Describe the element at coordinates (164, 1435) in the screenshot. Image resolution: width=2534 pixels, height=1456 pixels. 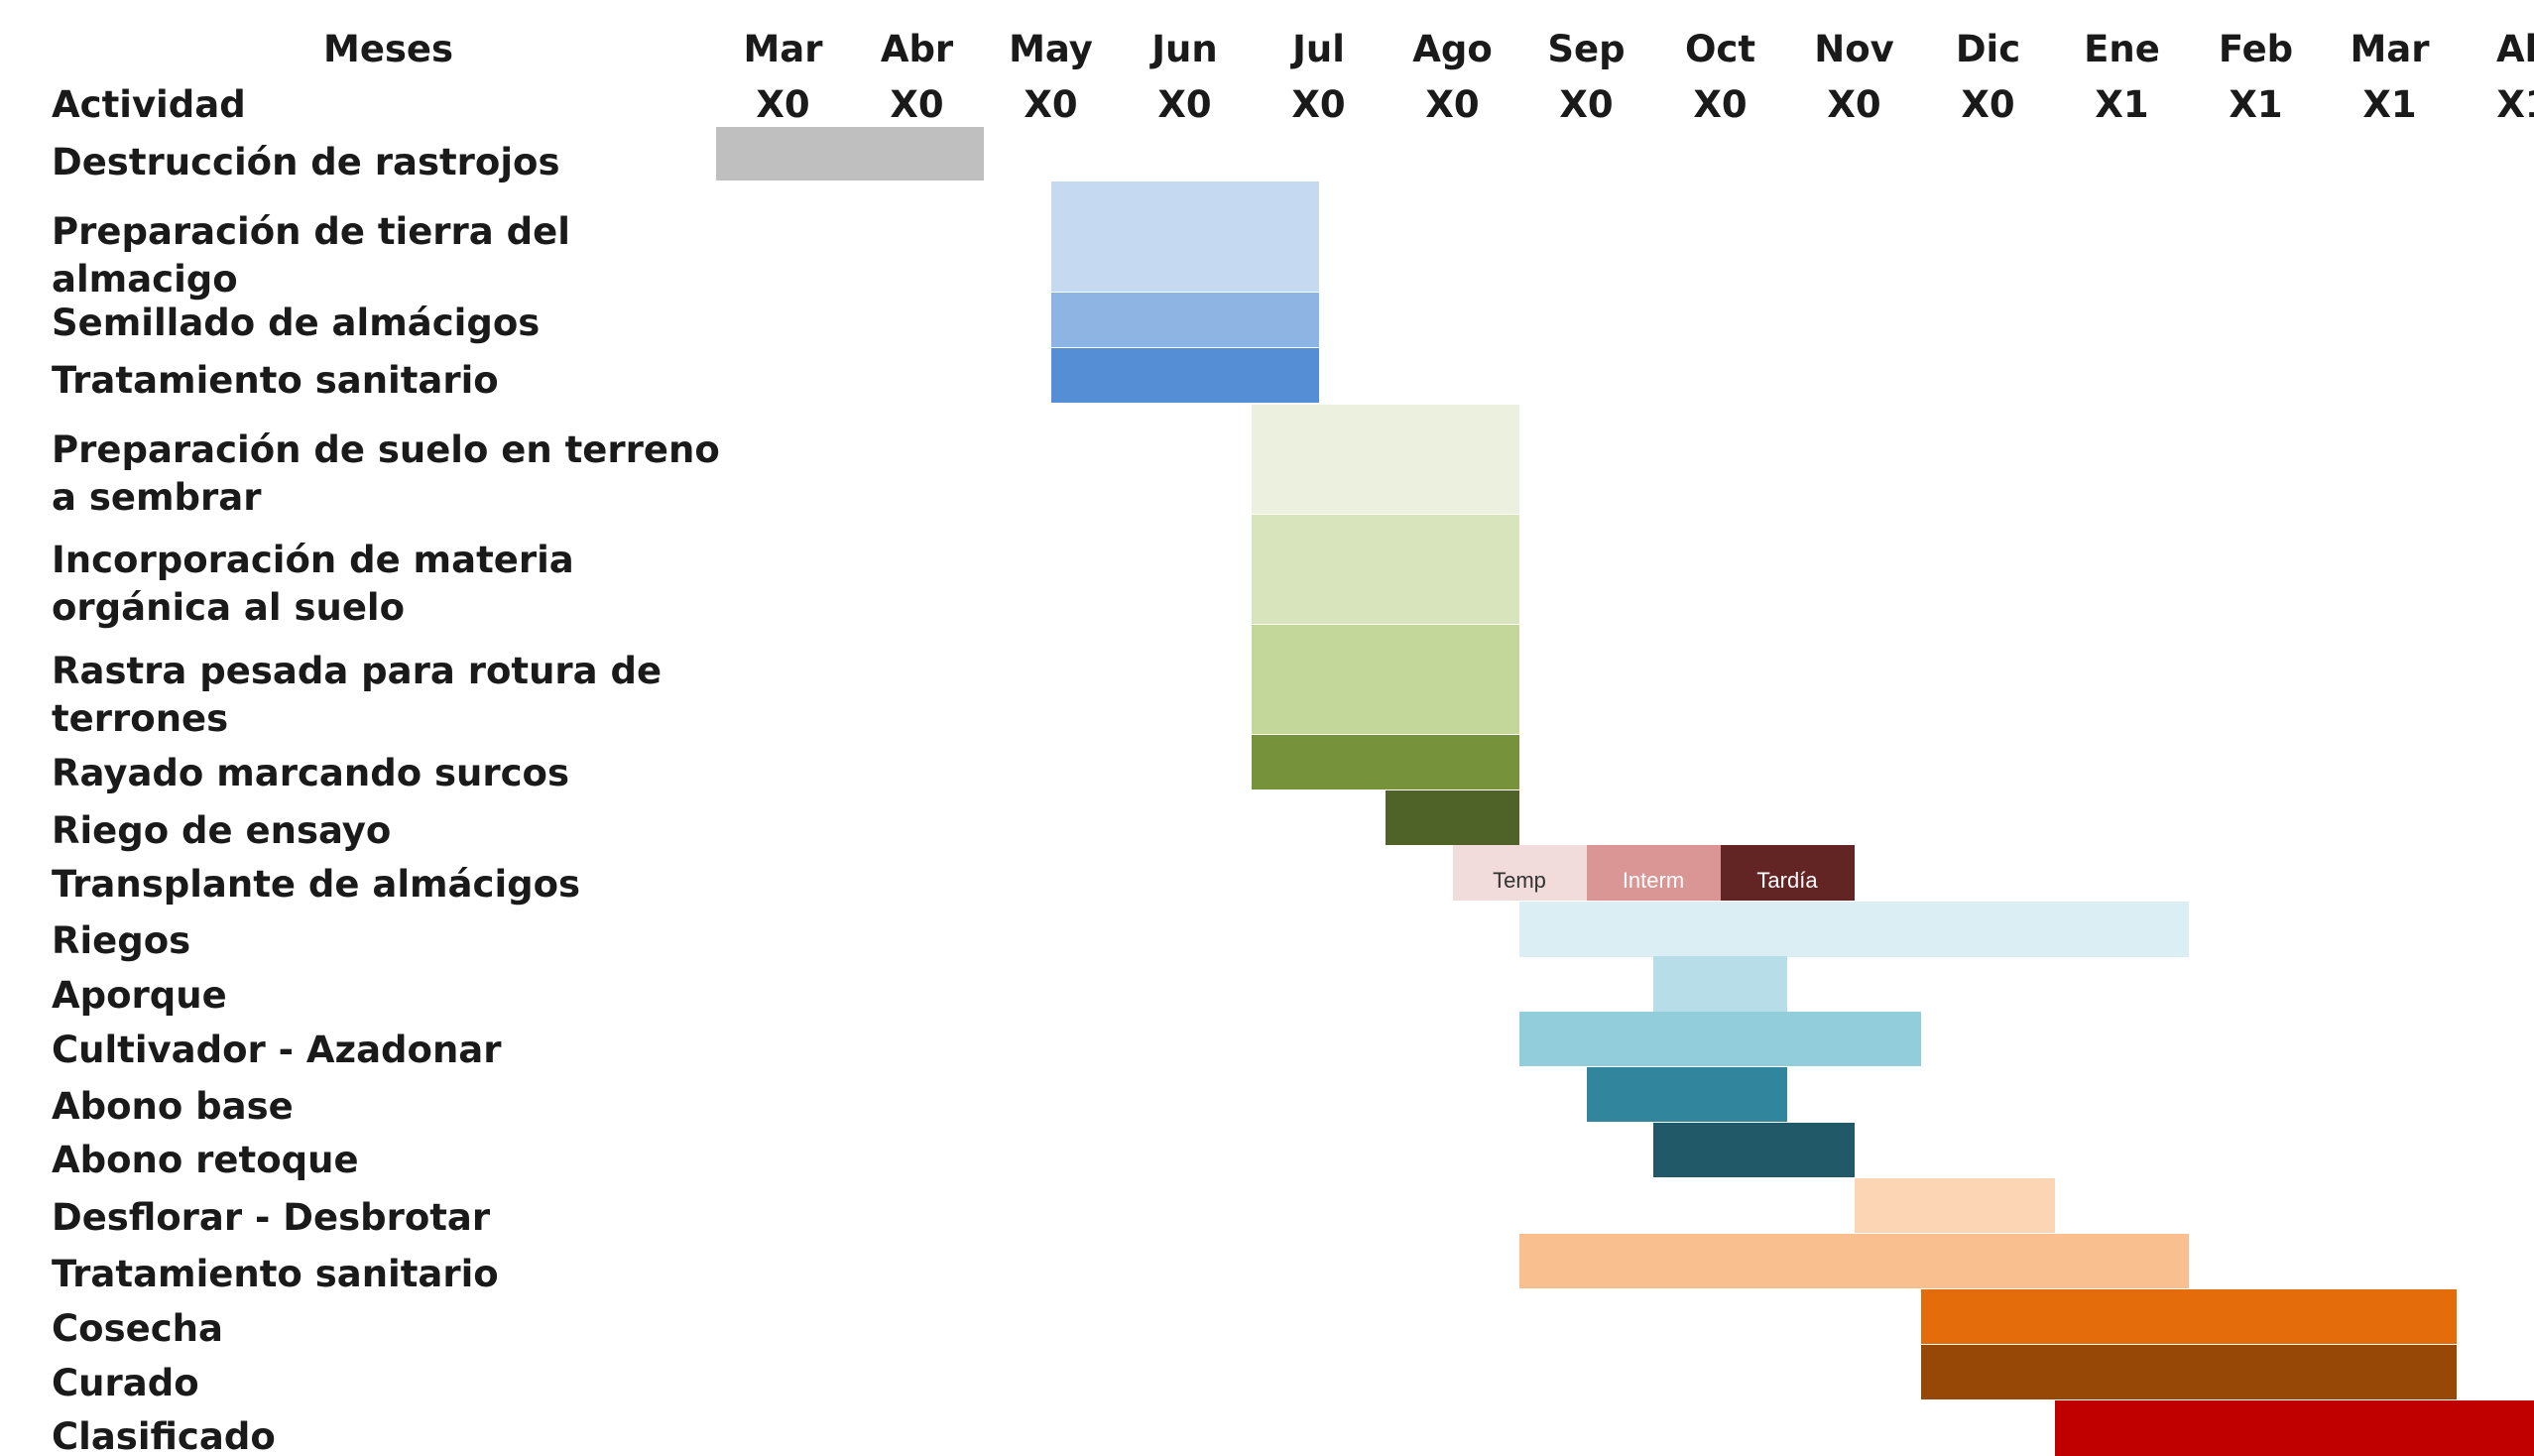
I see `activity-label: Clasificado` at that location.